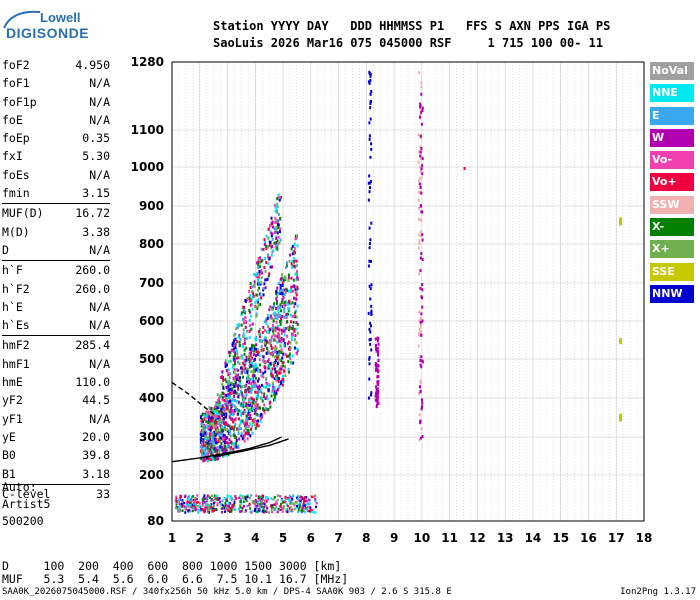 The width and height of the screenshot is (700, 600). I want to click on param-name: foF2, so click(16, 65).